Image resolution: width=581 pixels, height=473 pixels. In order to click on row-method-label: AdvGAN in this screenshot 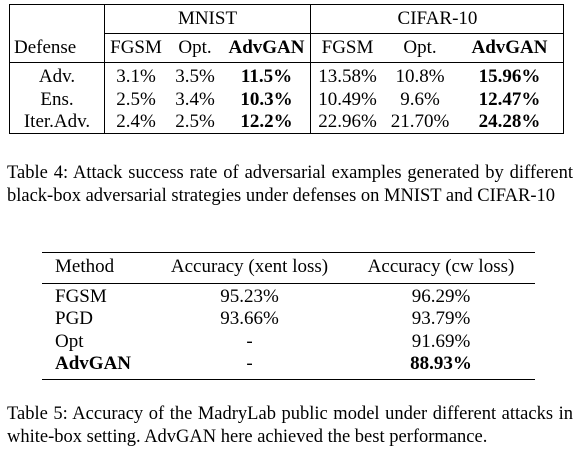, I will do `click(93, 363)`.